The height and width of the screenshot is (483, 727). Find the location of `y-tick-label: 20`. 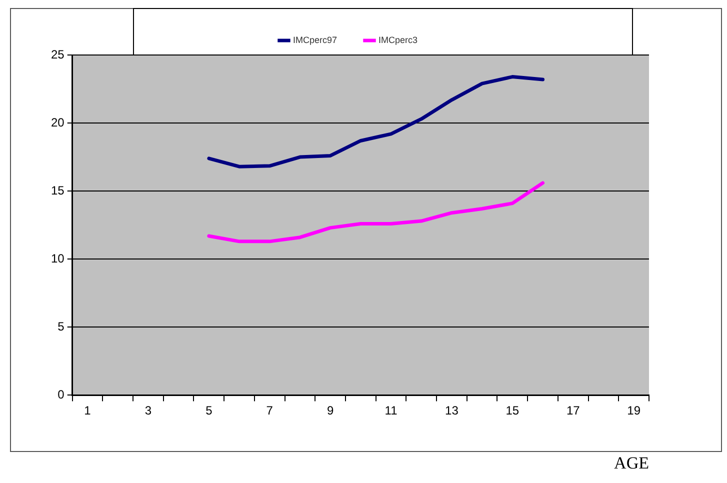

y-tick-label: 20 is located at coordinates (57, 122).